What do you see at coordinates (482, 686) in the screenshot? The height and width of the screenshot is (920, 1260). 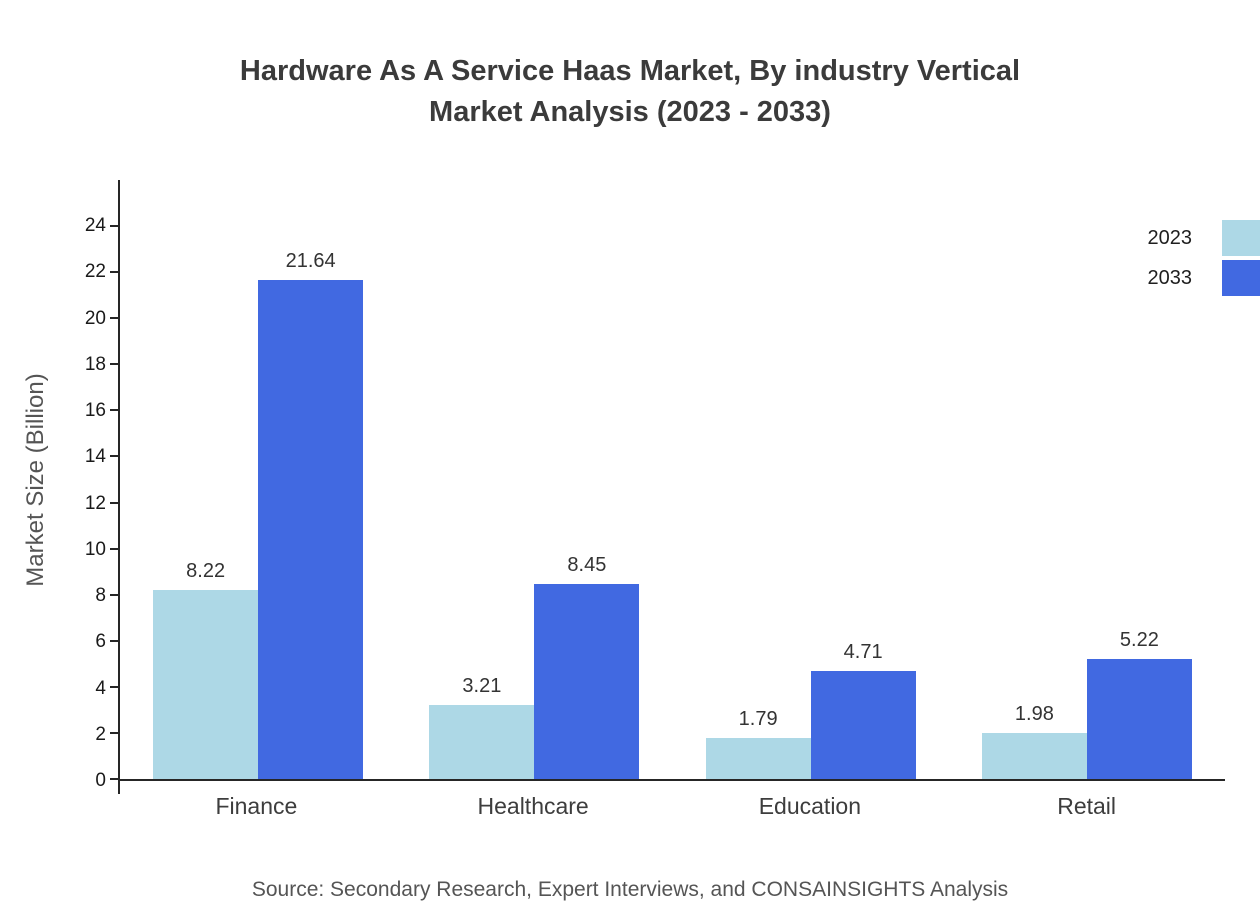 I see `bar-value-label: 3.21` at bounding box center [482, 686].